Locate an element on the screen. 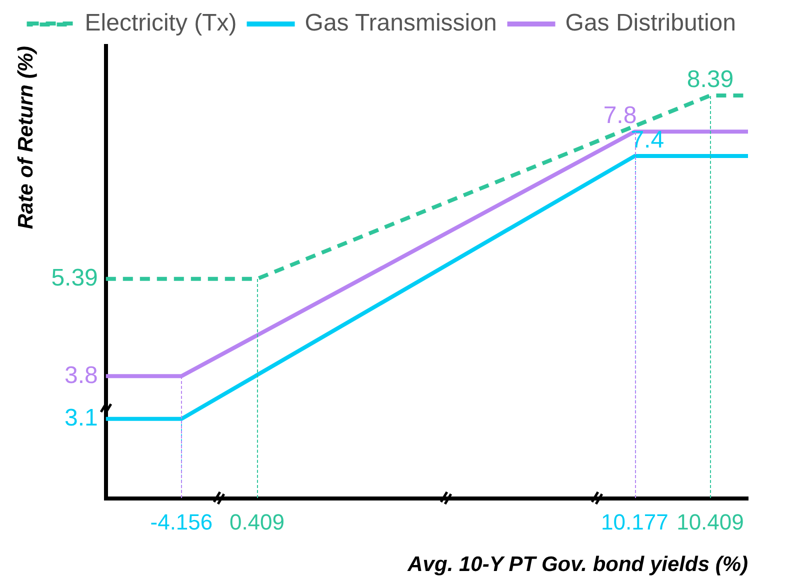 The height and width of the screenshot is (587, 788). x-tick-label: 10.409 is located at coordinates (710, 522).